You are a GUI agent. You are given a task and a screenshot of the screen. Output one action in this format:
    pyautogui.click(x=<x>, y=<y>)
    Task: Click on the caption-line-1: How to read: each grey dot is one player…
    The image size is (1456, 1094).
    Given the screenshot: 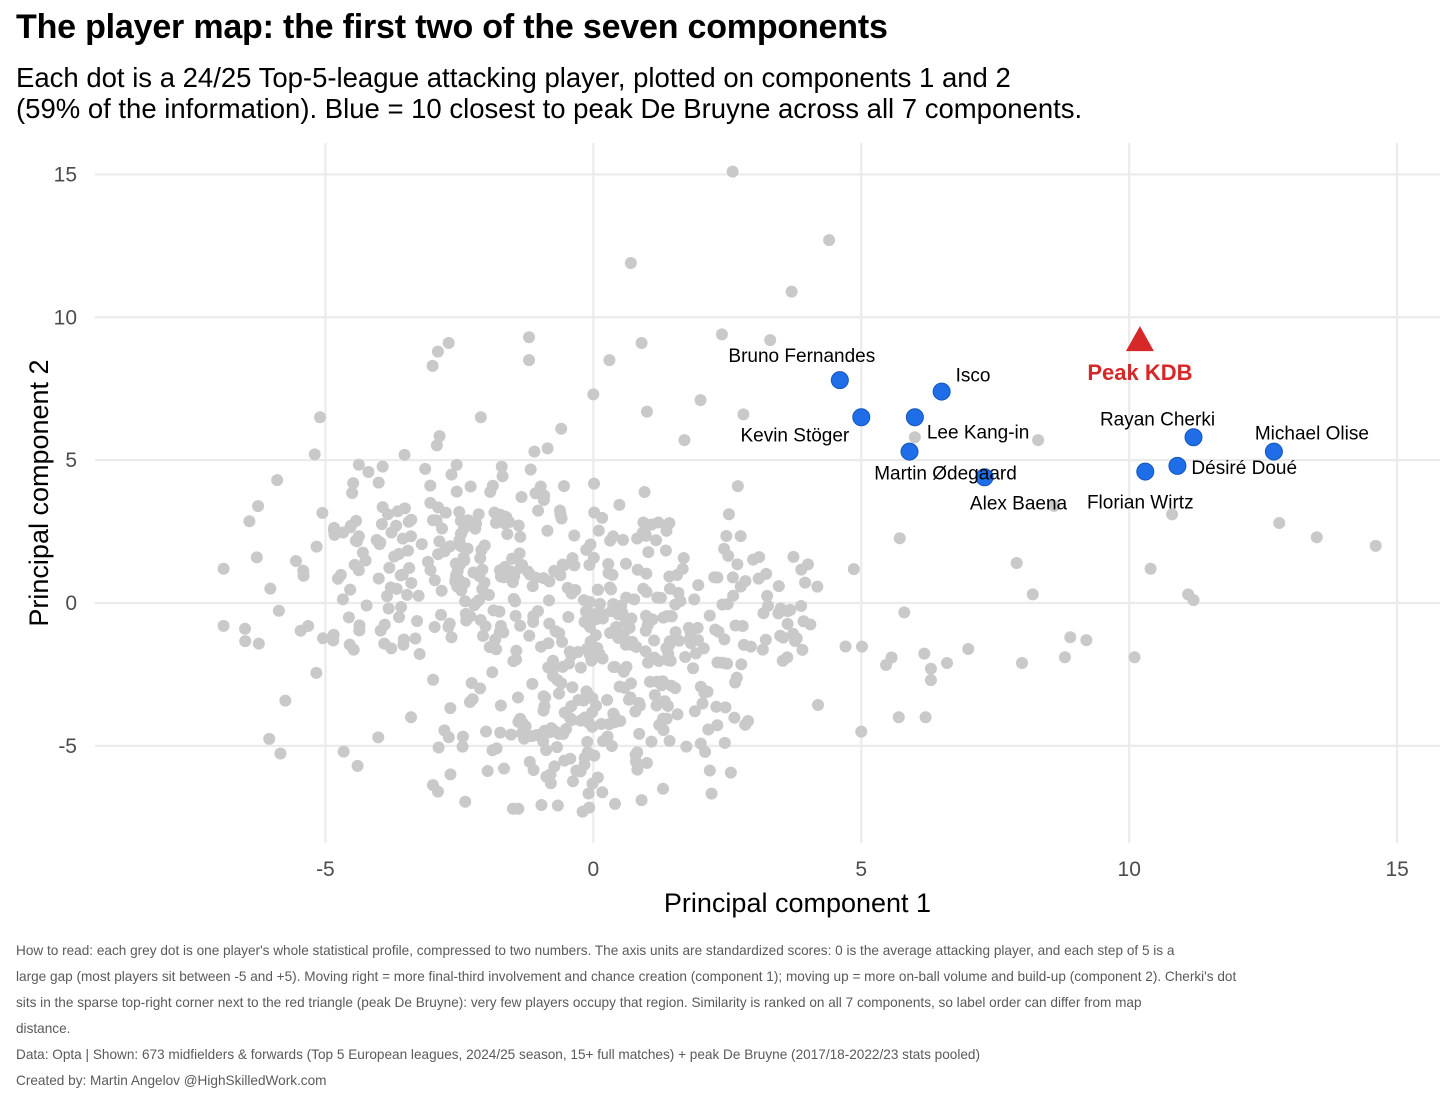 What is the action you would take?
    pyautogui.click(x=595, y=950)
    